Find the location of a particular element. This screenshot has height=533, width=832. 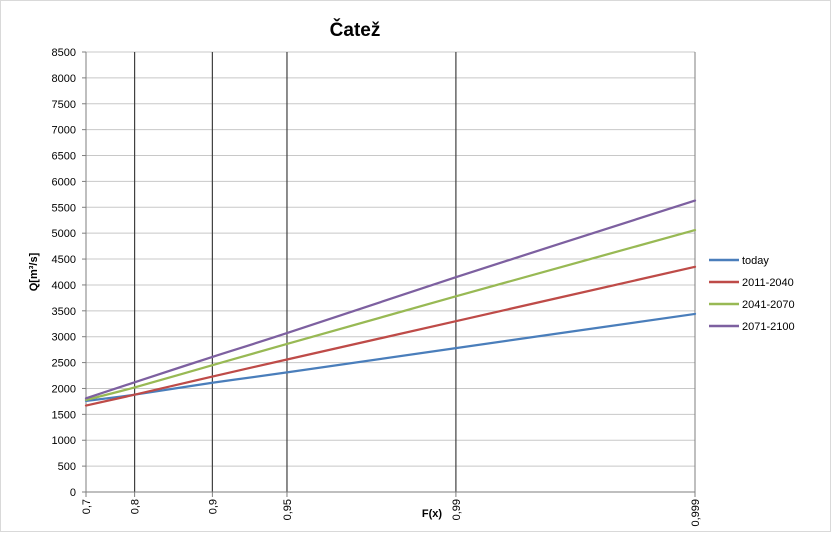

legend-label: 2011-2040 is located at coordinates (768, 283).